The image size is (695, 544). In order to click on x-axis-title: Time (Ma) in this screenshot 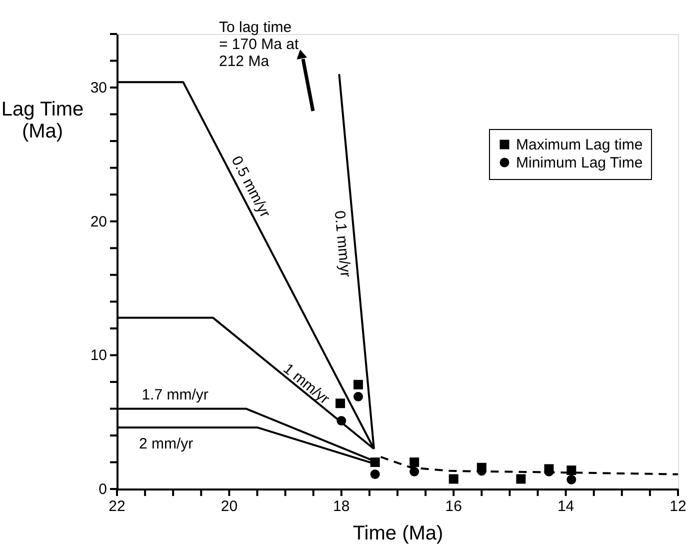, I will do `click(398, 533)`.